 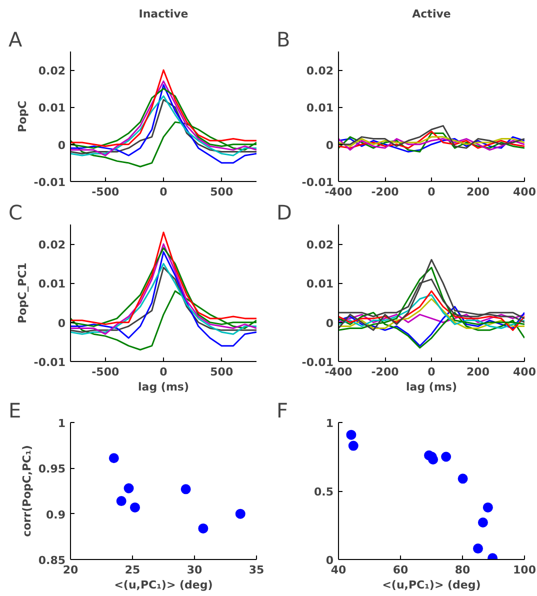 What do you see at coordinates (56, 515) in the screenshot?
I see `y-tick-label: 0.9` at bounding box center [56, 515].